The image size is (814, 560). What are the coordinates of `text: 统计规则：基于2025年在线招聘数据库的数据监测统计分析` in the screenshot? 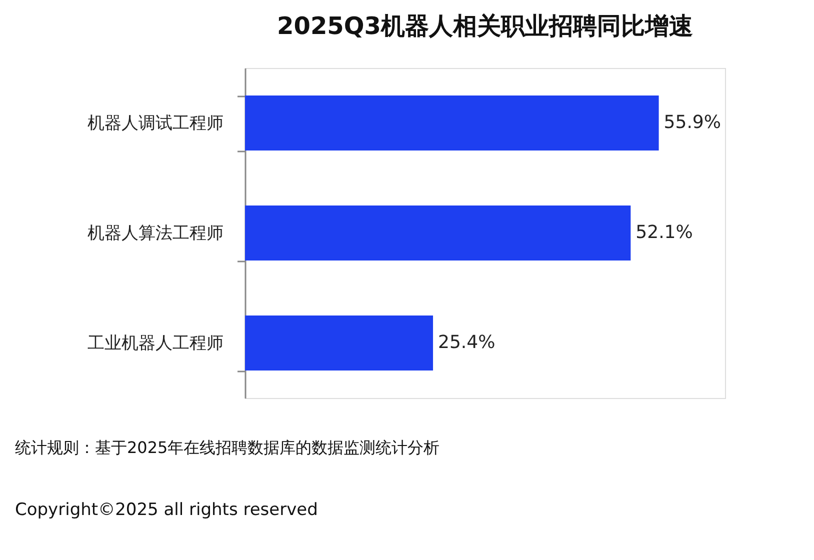 It's located at (227, 447).